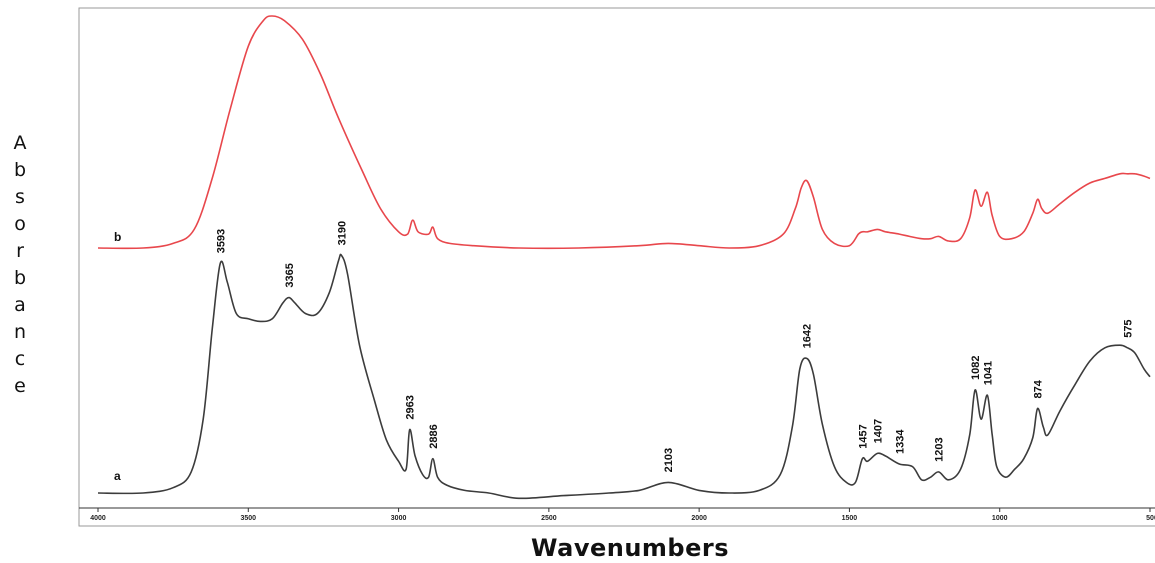  What do you see at coordinates (20, 386) in the screenshot?
I see `y-axis-label-letter: e` at bounding box center [20, 386].